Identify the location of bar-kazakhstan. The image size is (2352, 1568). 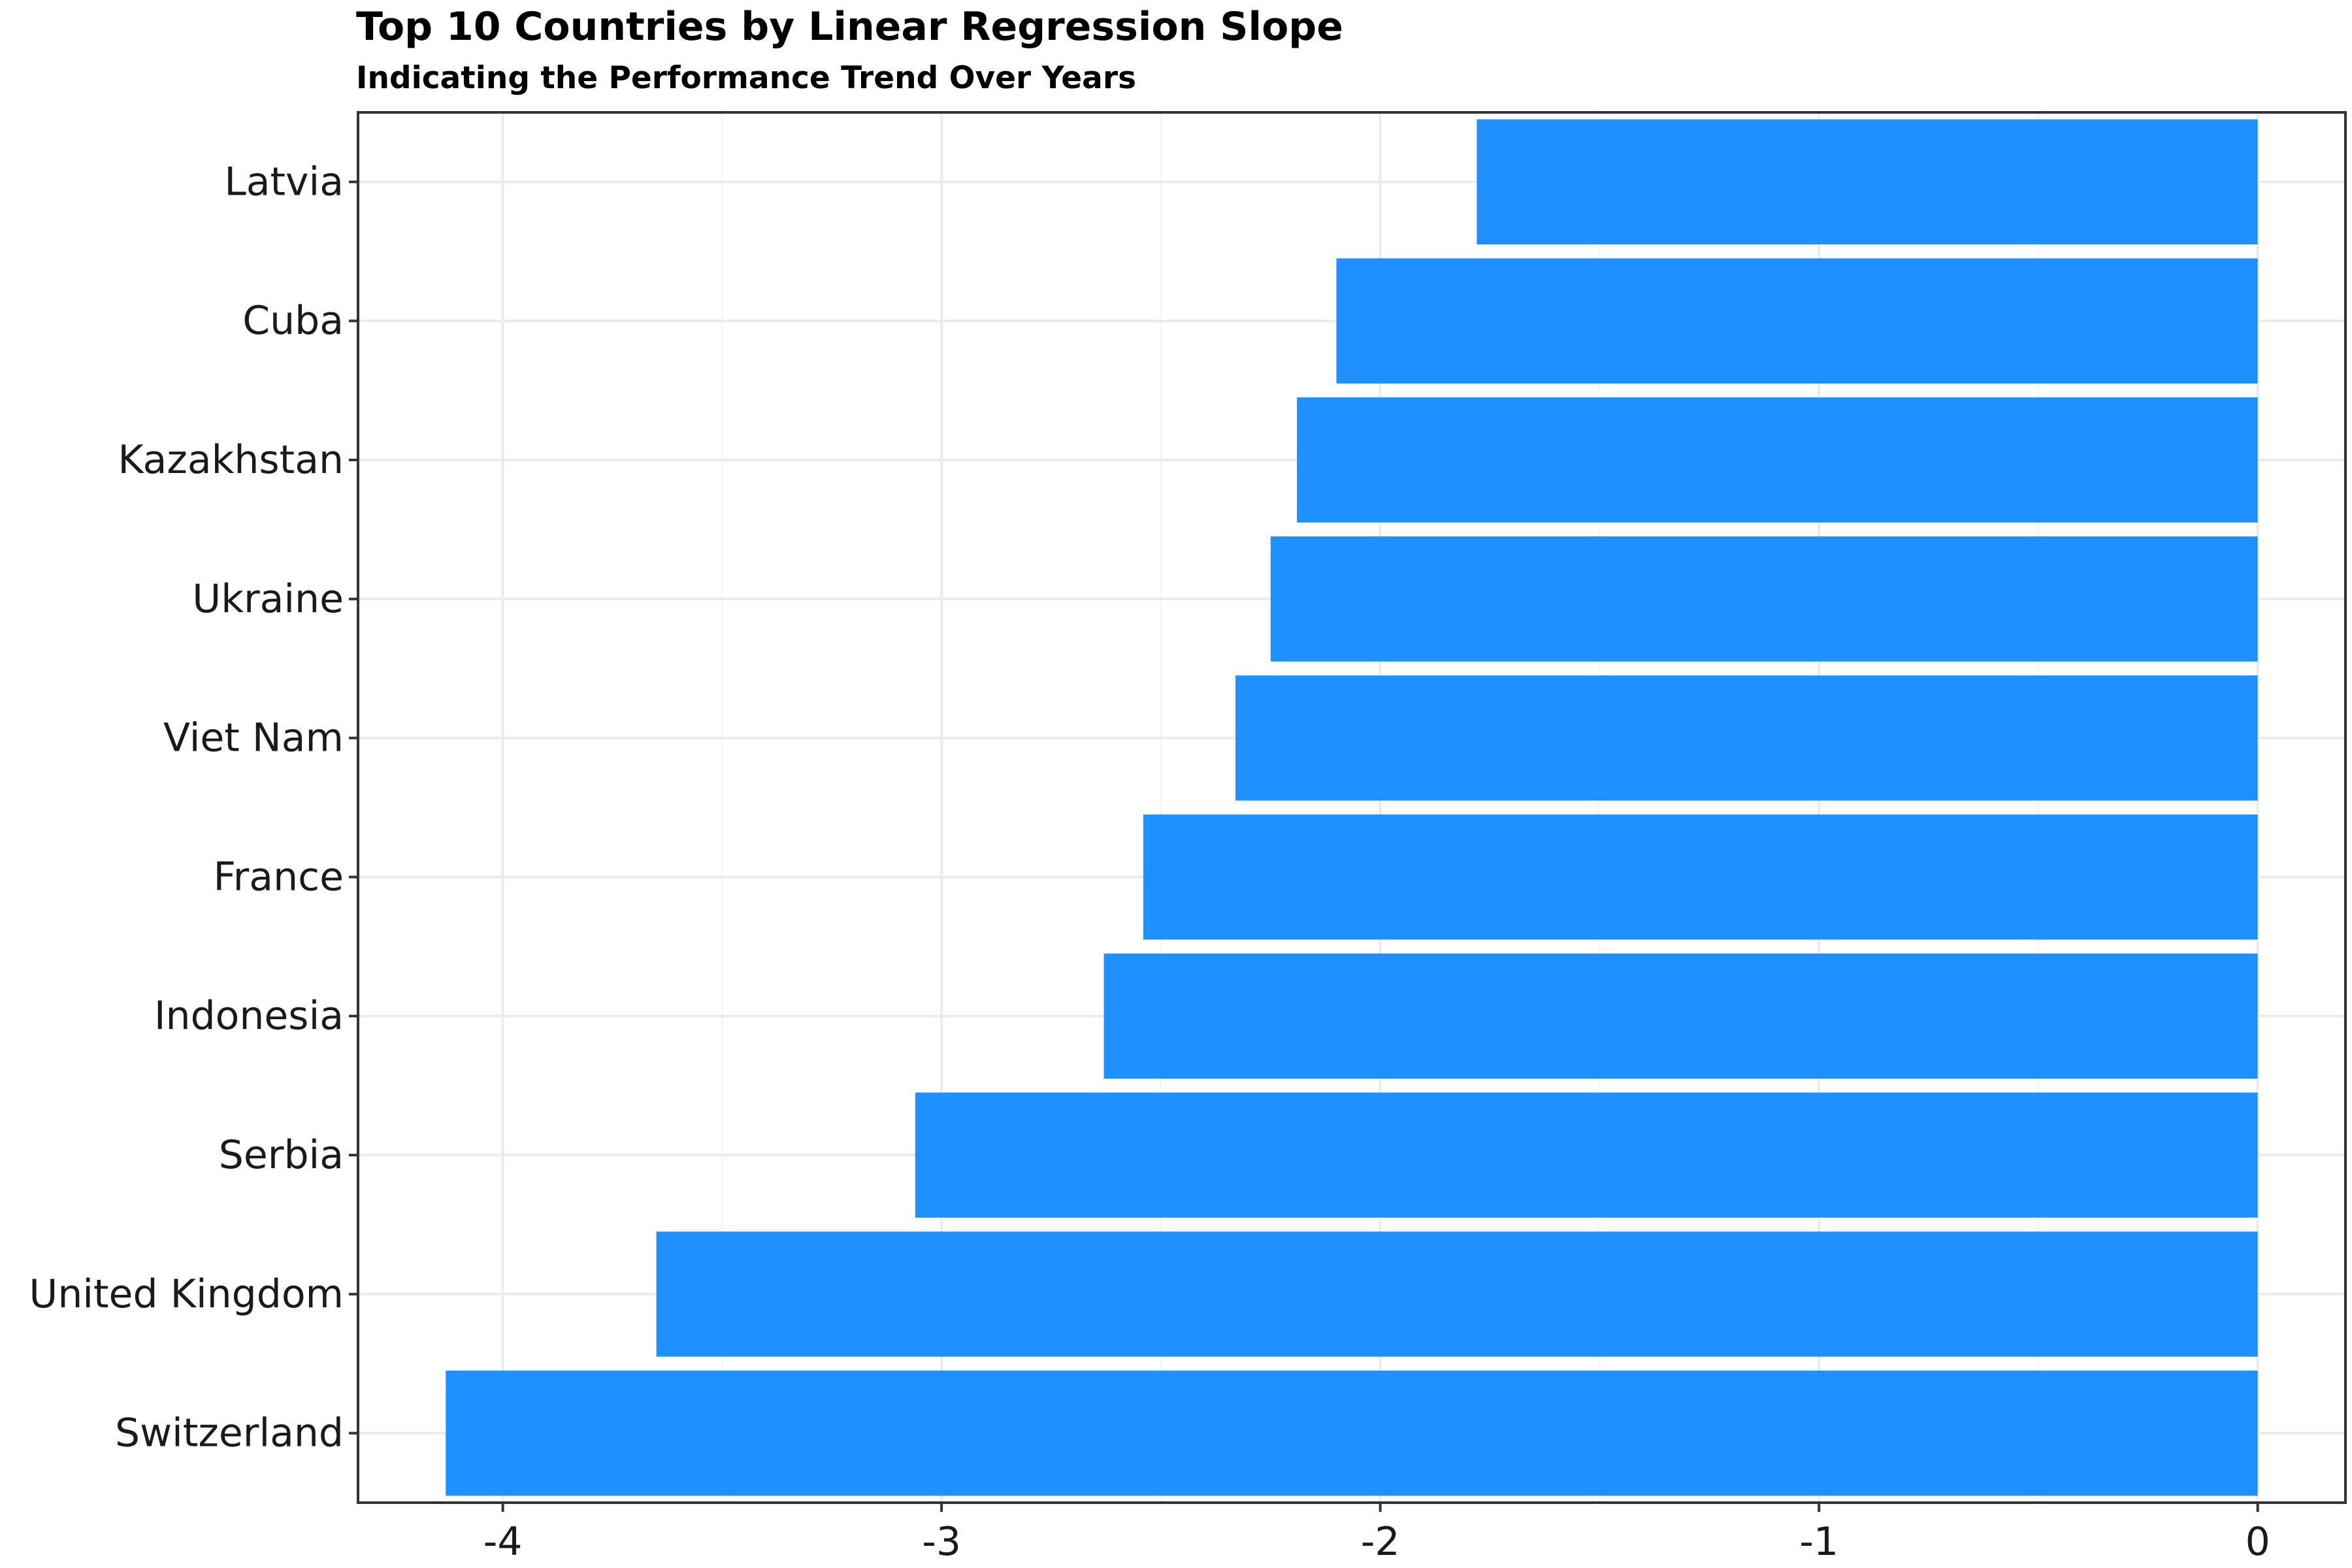
(1777, 460).